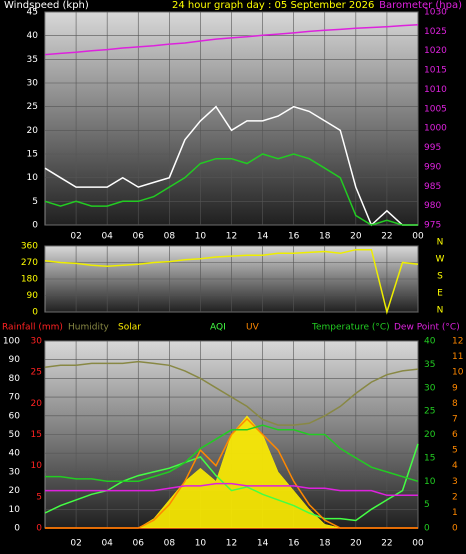  What do you see at coordinates (15, 472) in the screenshot?
I see `y-tick-label: 30` at bounding box center [15, 472].